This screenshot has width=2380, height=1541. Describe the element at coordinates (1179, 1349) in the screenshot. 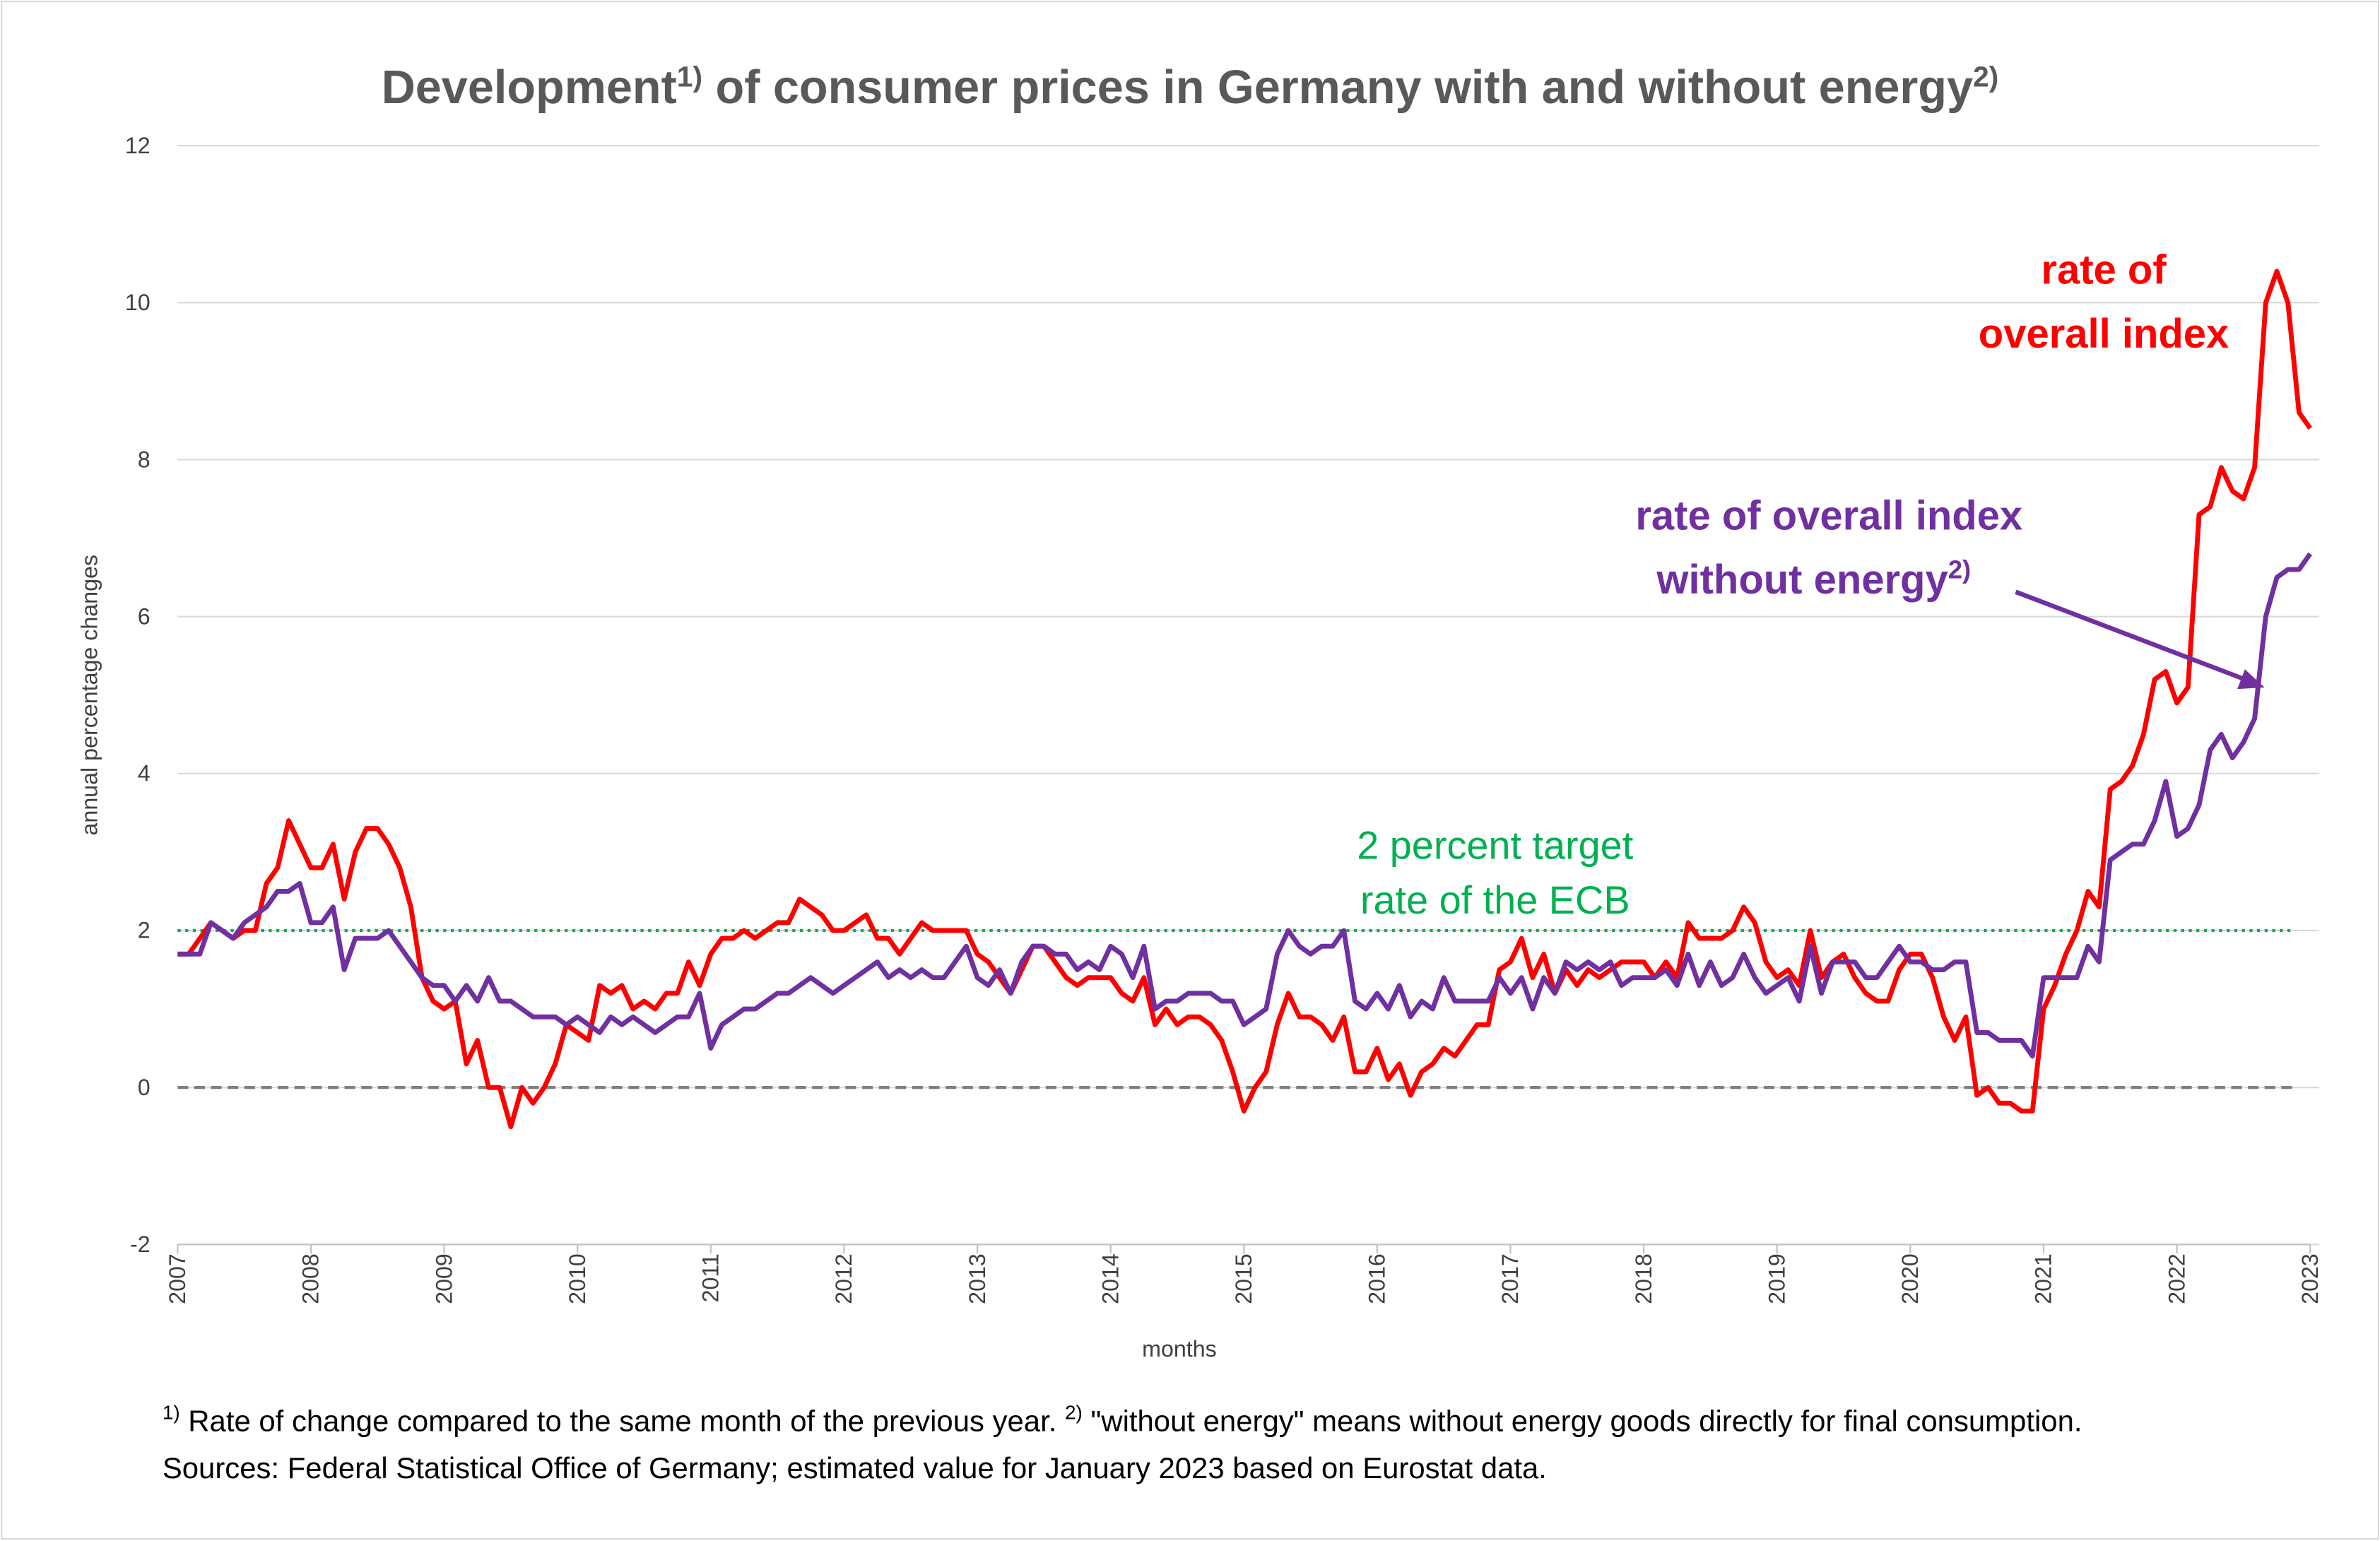

I see `x-axis-label: months` at that location.